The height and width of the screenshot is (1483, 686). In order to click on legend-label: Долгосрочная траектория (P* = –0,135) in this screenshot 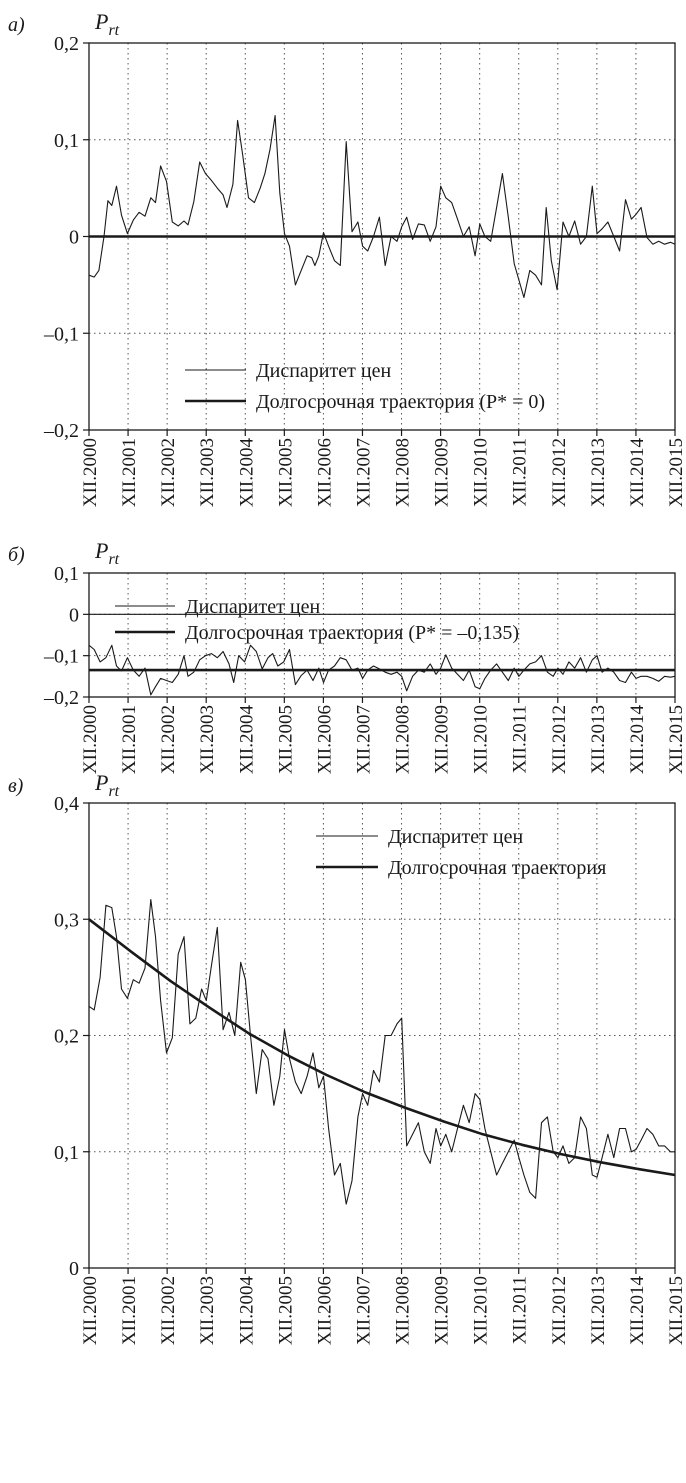, I will do `click(352, 633)`.